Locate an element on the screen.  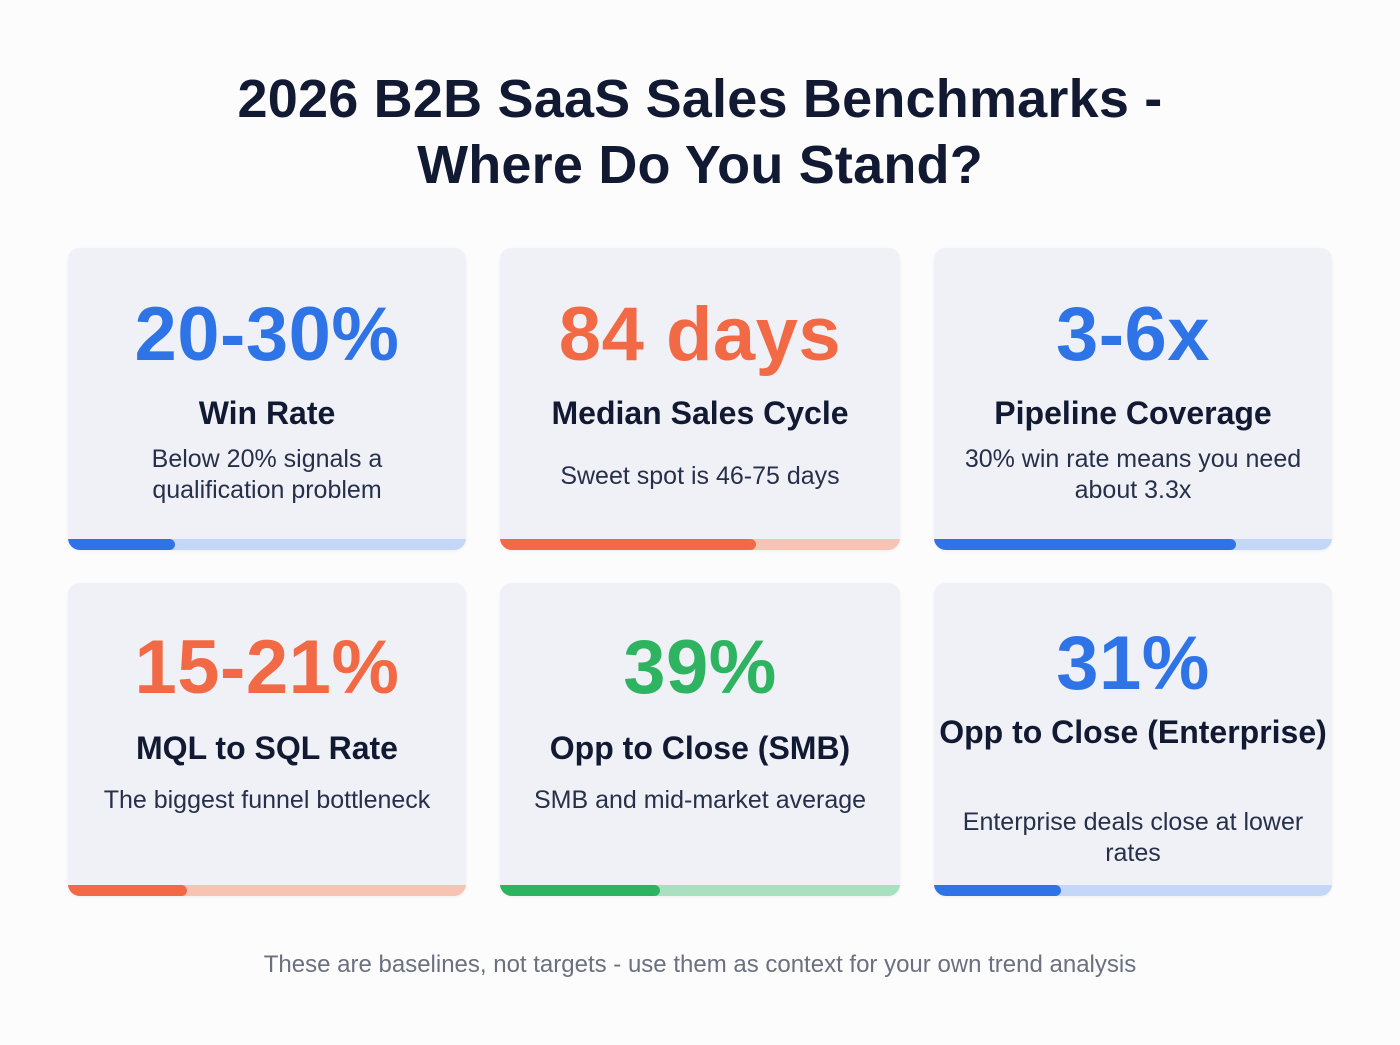
metric-description: 30% win rate means you need about 3.3x is located at coordinates (1133, 474).